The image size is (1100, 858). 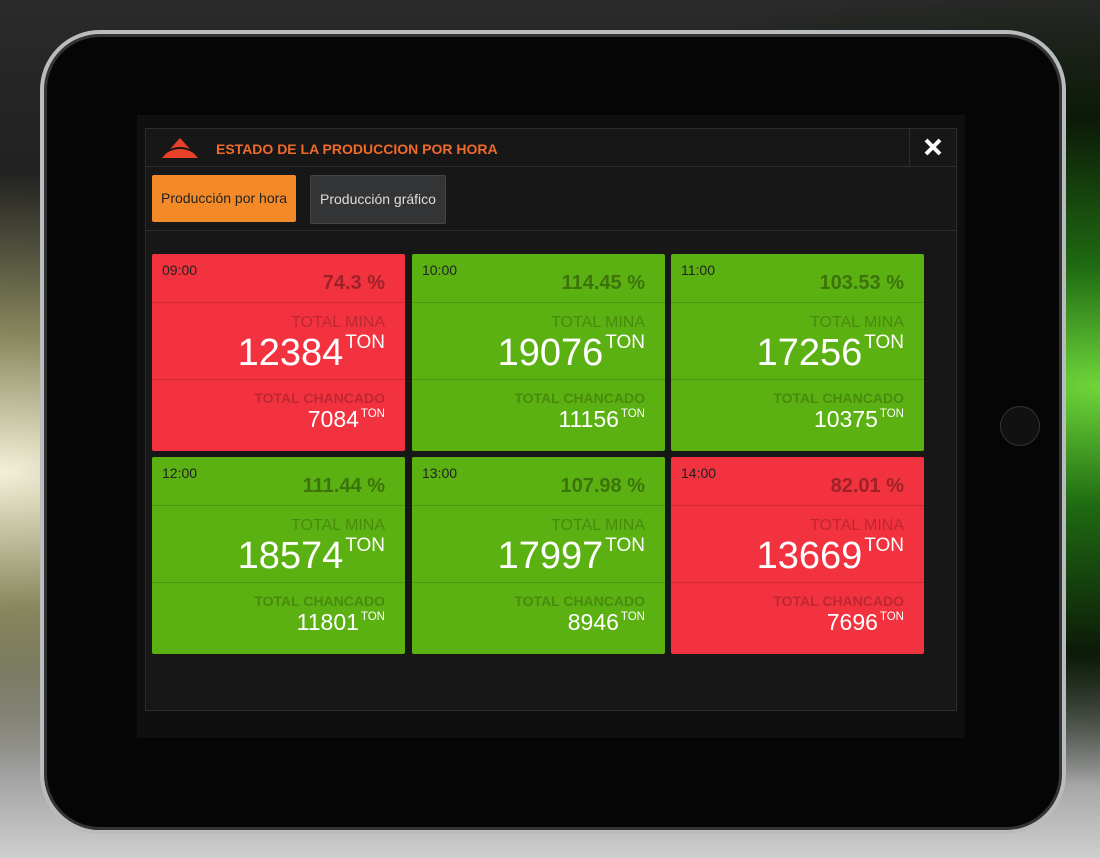 What do you see at coordinates (224, 198) in the screenshot?
I see `tab: Producción por hora` at bounding box center [224, 198].